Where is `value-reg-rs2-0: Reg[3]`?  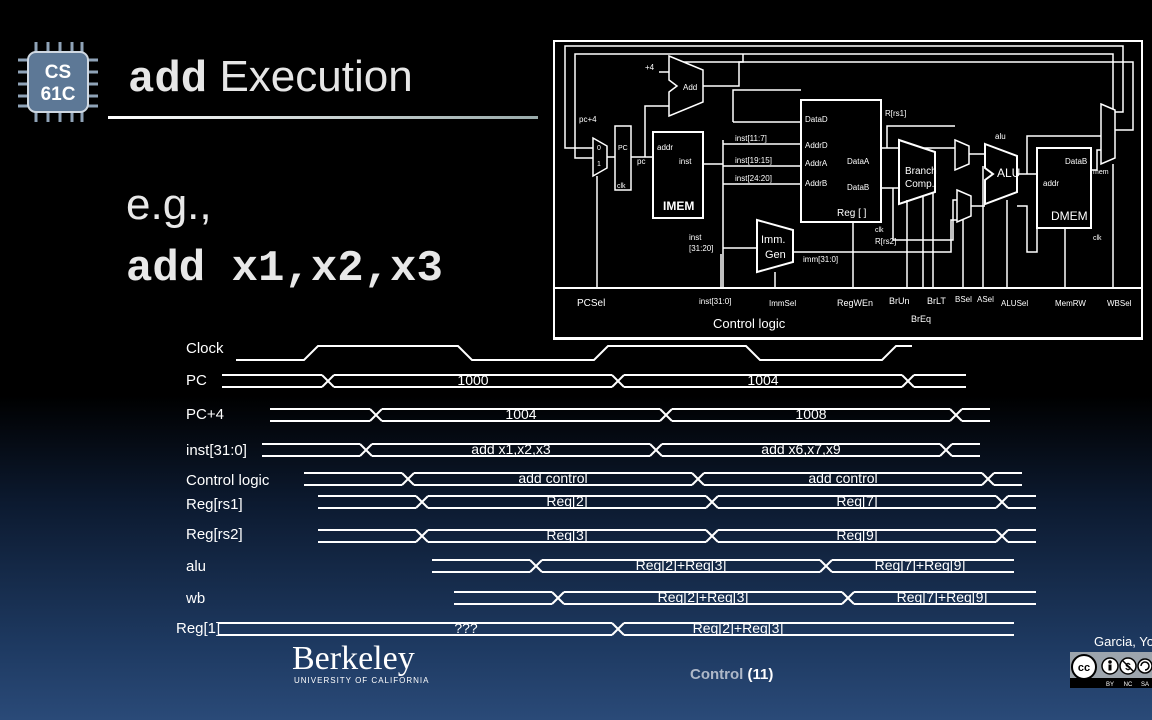 value-reg-rs2-0: Reg[3] is located at coordinates (567, 535).